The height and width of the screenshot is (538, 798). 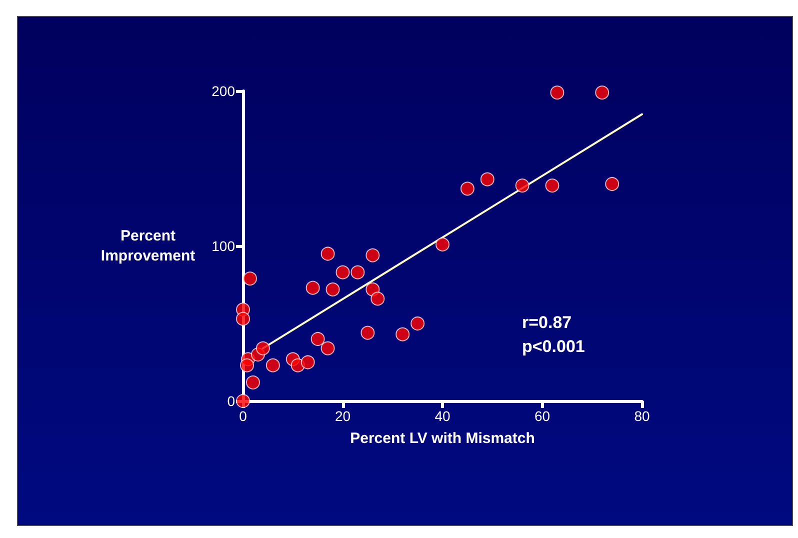 I want to click on x-tick-label: 60, so click(x=542, y=416).